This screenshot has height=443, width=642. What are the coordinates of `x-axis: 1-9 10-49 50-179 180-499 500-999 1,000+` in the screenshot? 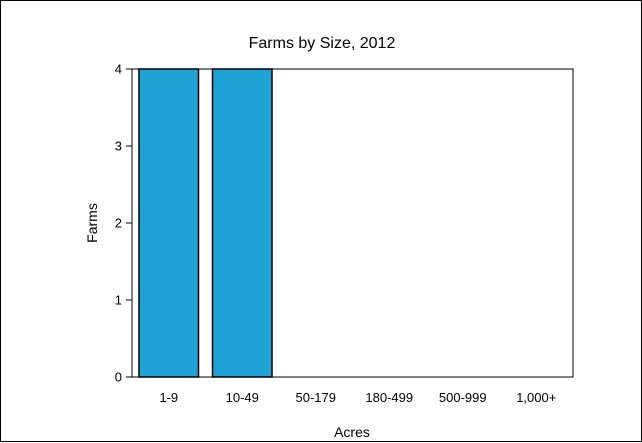 It's located at (357, 397).